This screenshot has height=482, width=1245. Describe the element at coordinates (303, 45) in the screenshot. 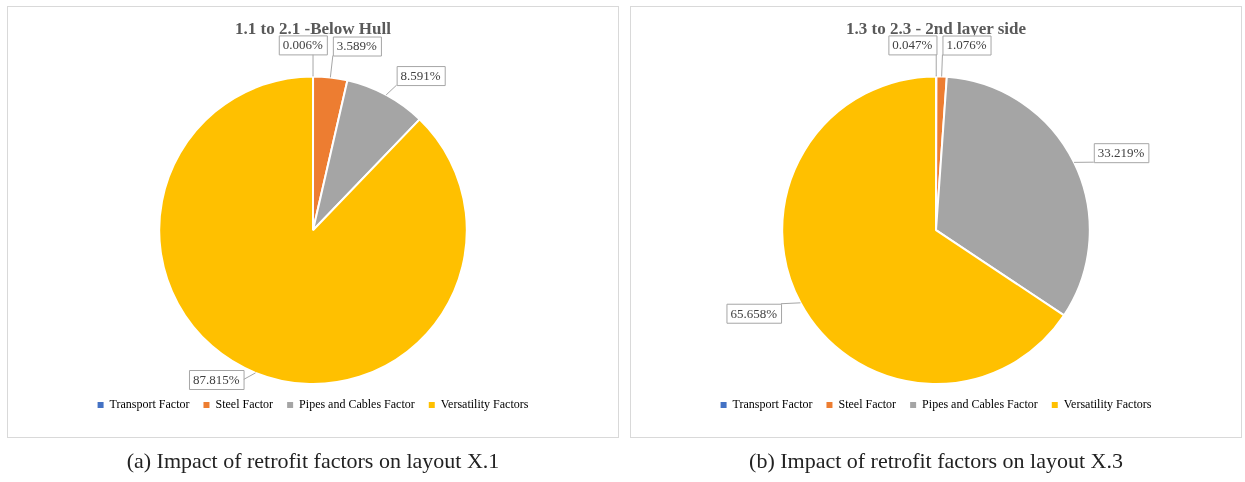

I see `data-label: 0.006%` at that location.